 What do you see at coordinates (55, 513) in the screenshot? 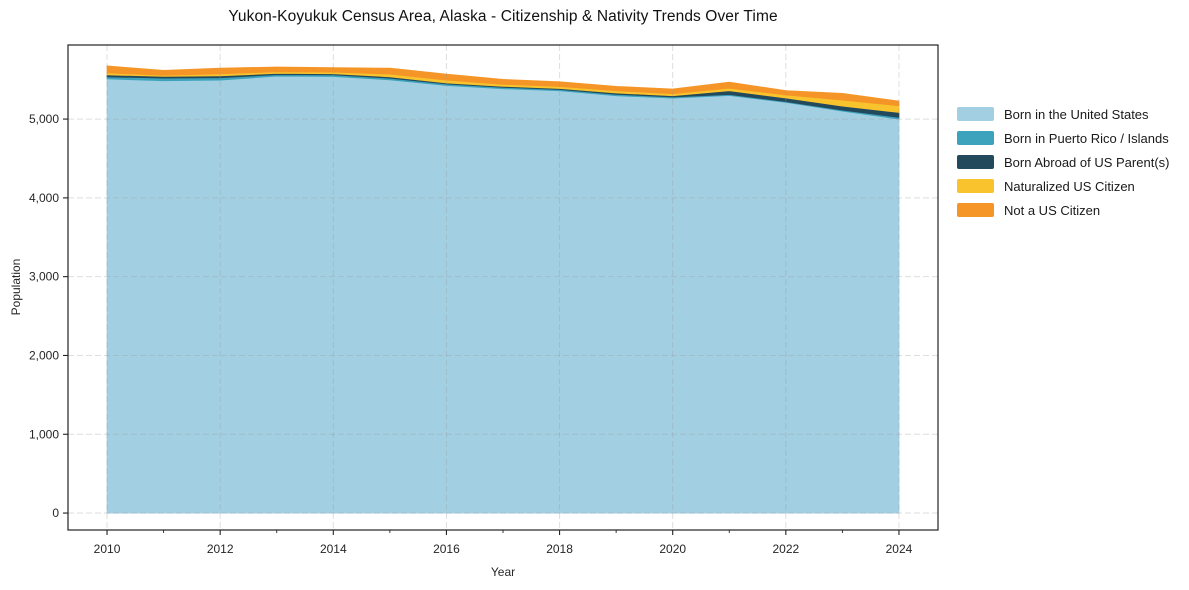
I see `y-tick-label: 0` at bounding box center [55, 513].